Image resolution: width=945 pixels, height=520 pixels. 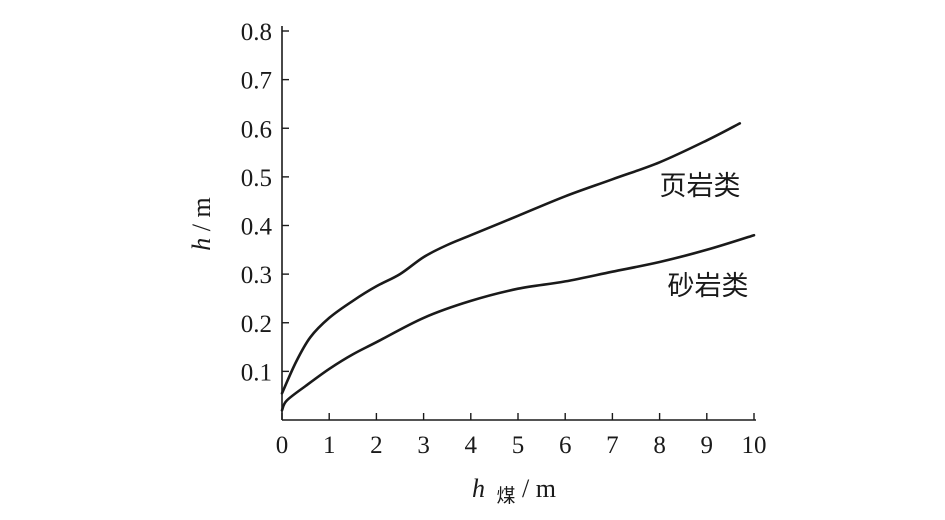 I want to click on x-tick-label: 4, so click(x=471, y=445).